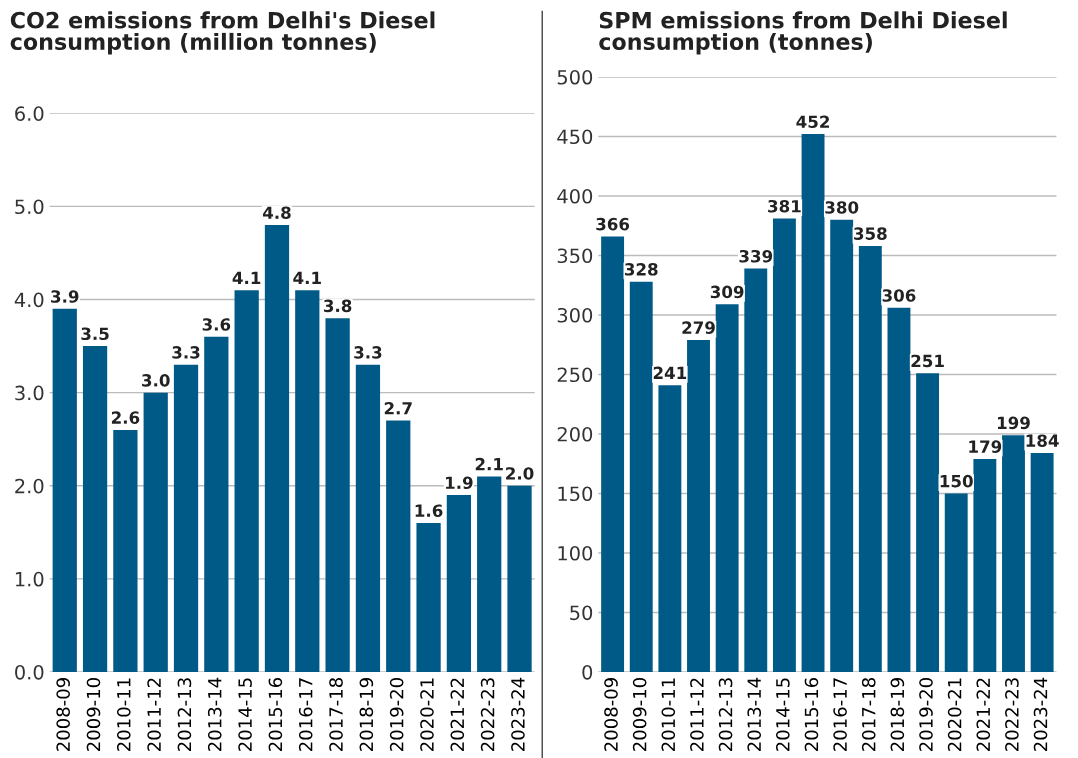 This screenshot has width=1078, height=758. I want to click on data-label: 380, so click(842, 207).